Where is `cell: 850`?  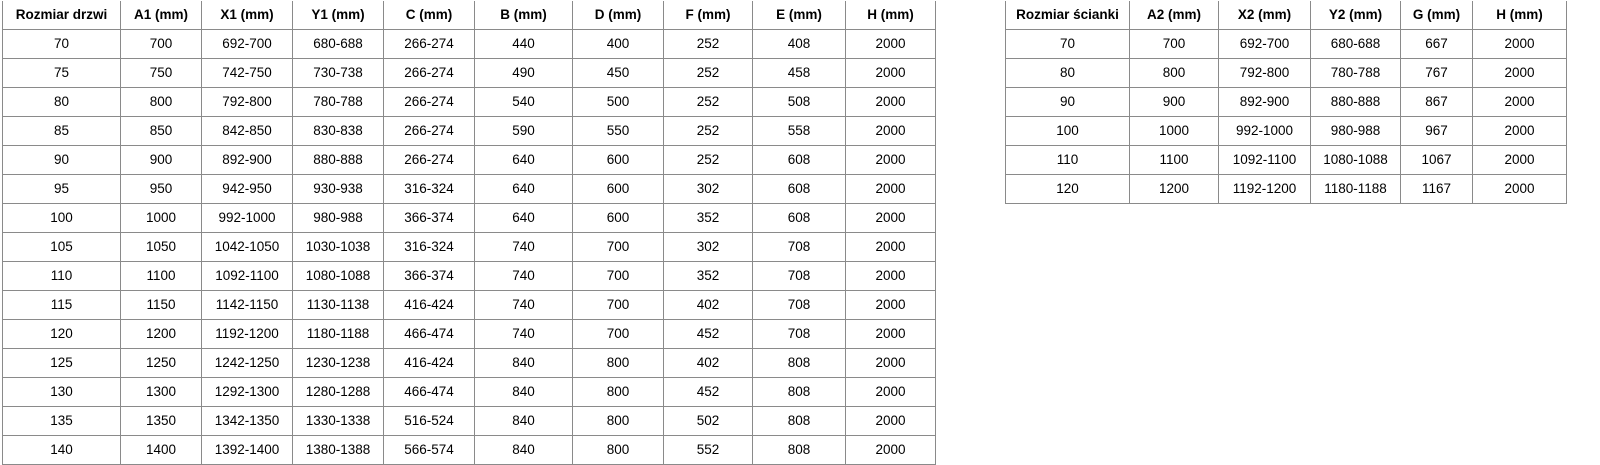 cell: 850 is located at coordinates (161, 131).